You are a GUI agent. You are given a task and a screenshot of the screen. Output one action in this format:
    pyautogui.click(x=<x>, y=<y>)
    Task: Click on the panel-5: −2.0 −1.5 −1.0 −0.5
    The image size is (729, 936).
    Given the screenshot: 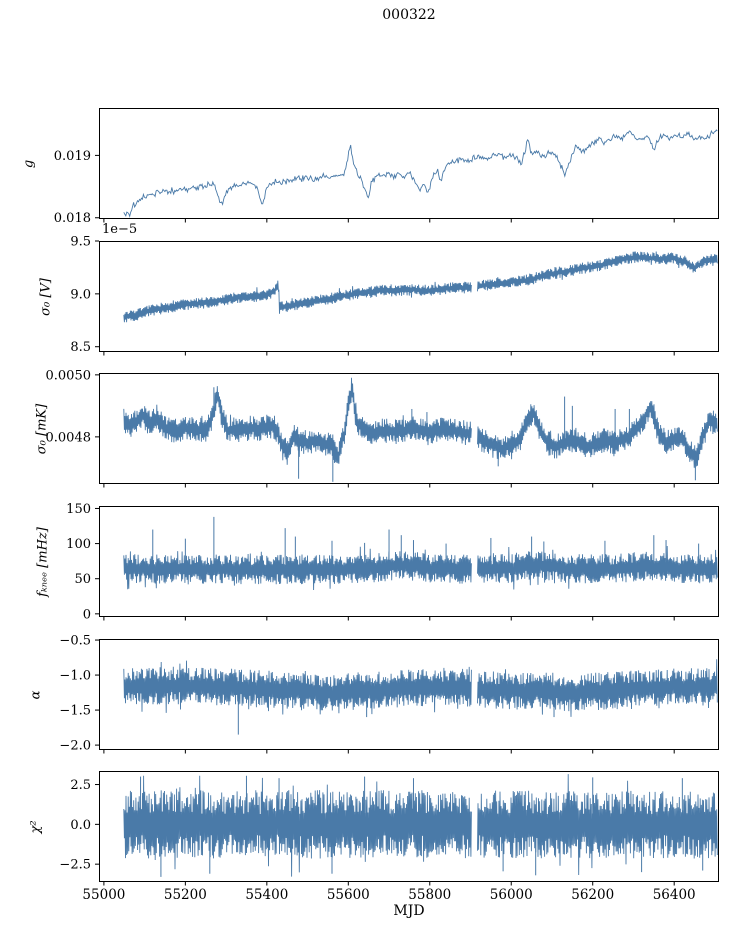 What is the action you would take?
    pyautogui.click(x=389, y=693)
    